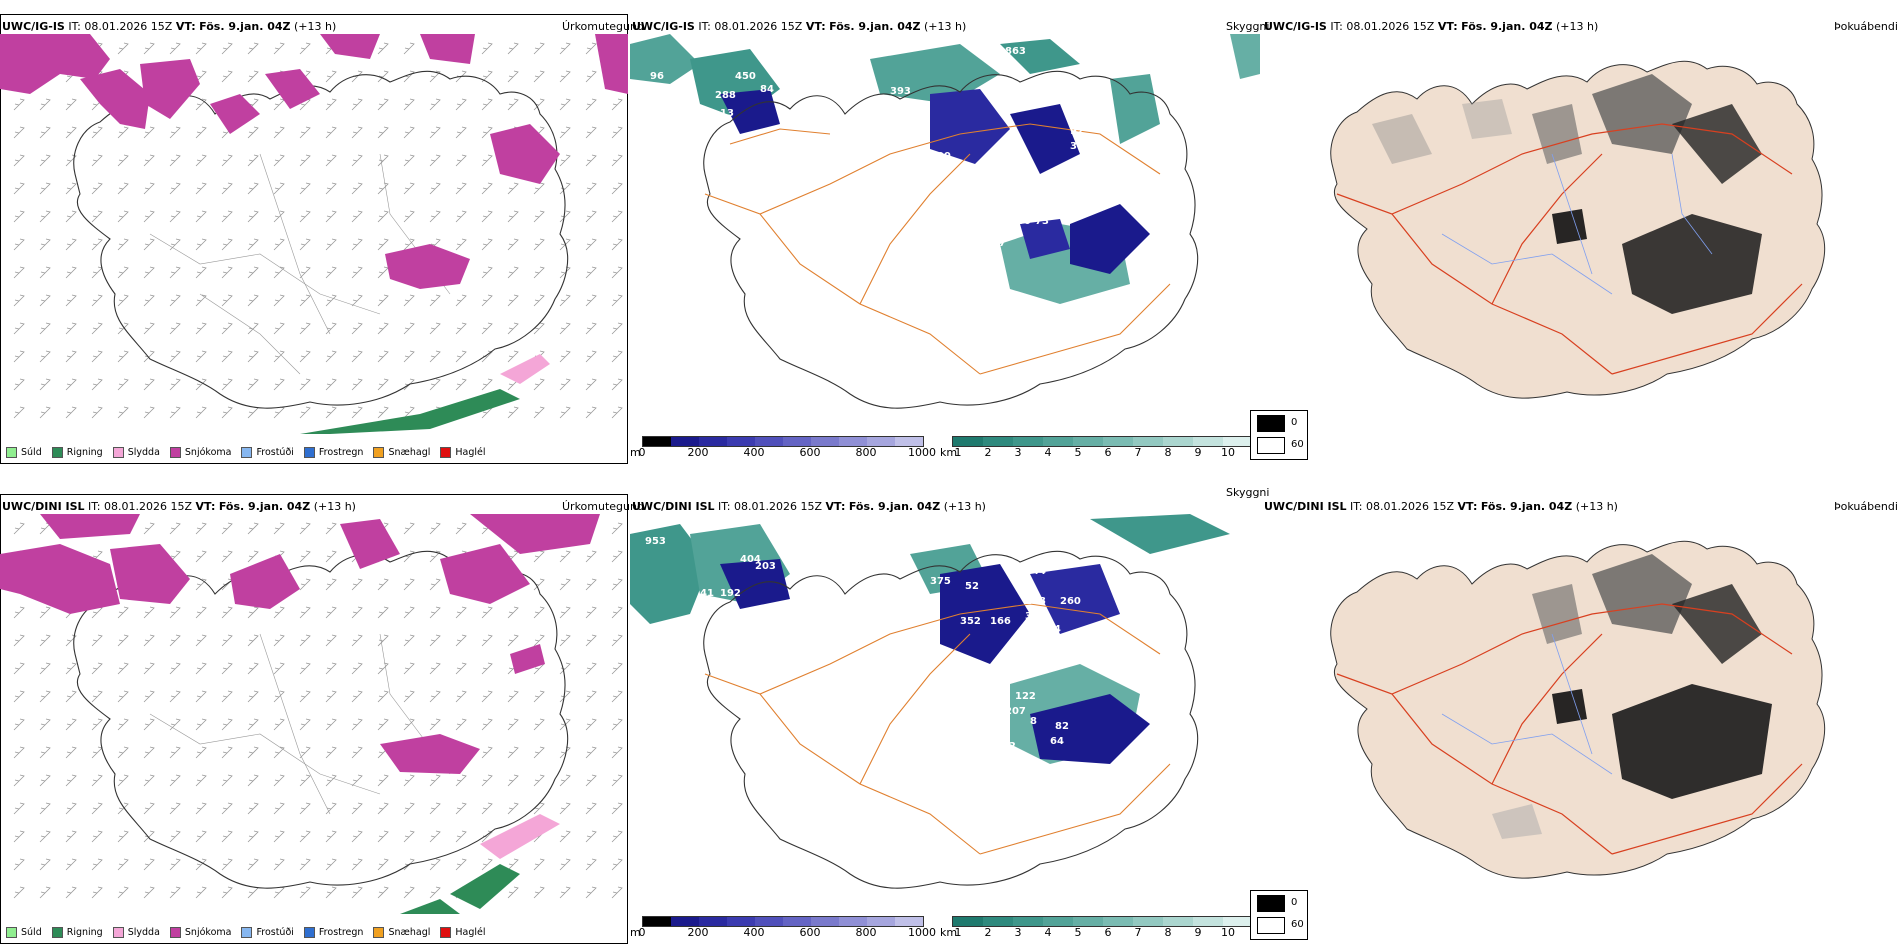  What do you see at coordinates (1080, 146) in the screenshot?
I see `visibility-value-label: 383` at bounding box center [1080, 146].